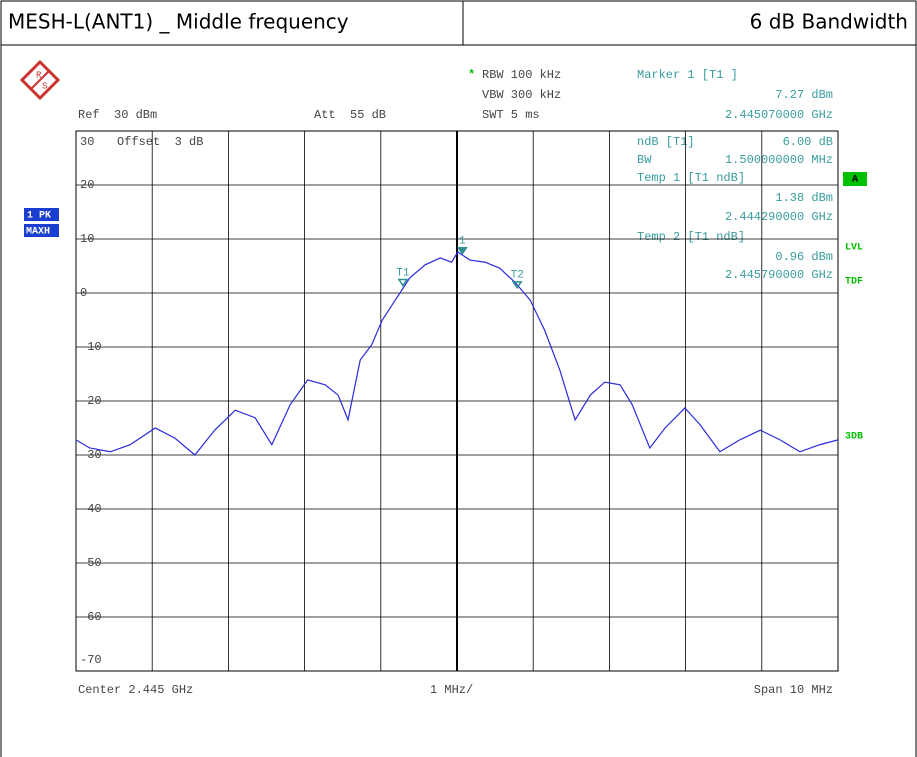  What do you see at coordinates (462, 242) in the screenshot?
I see `marker-label: 1` at bounding box center [462, 242].